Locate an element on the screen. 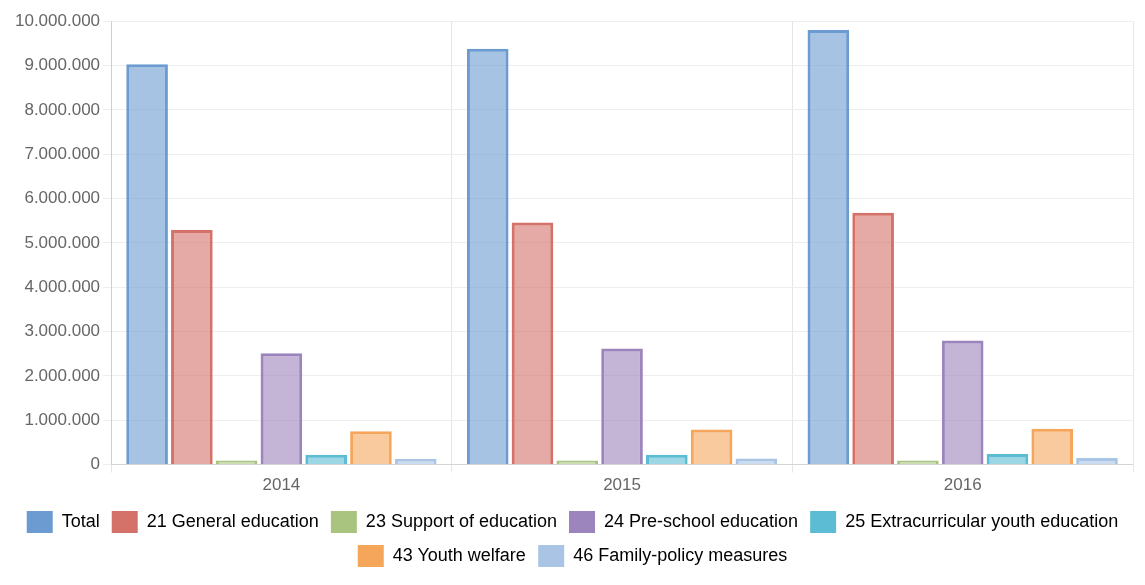  x-tick-label: 2015 is located at coordinates (622, 485).